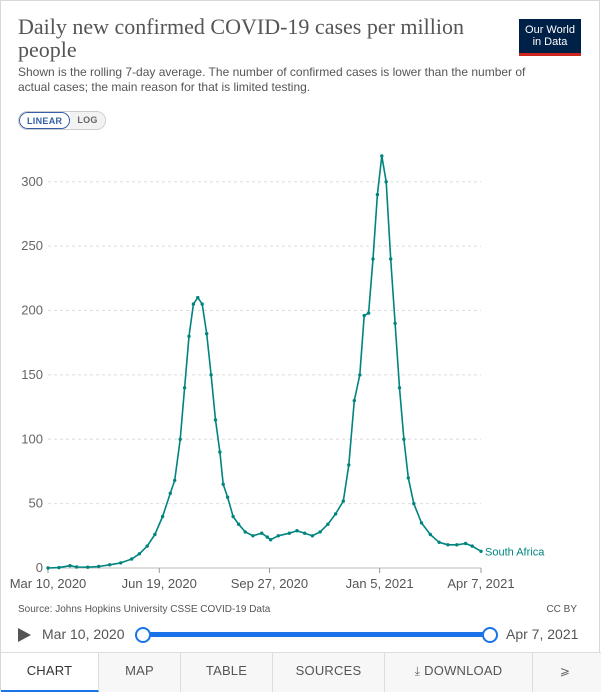 Image resolution: width=602 pixels, height=693 pixels. I want to click on tab-table: TABLE, so click(227, 672).